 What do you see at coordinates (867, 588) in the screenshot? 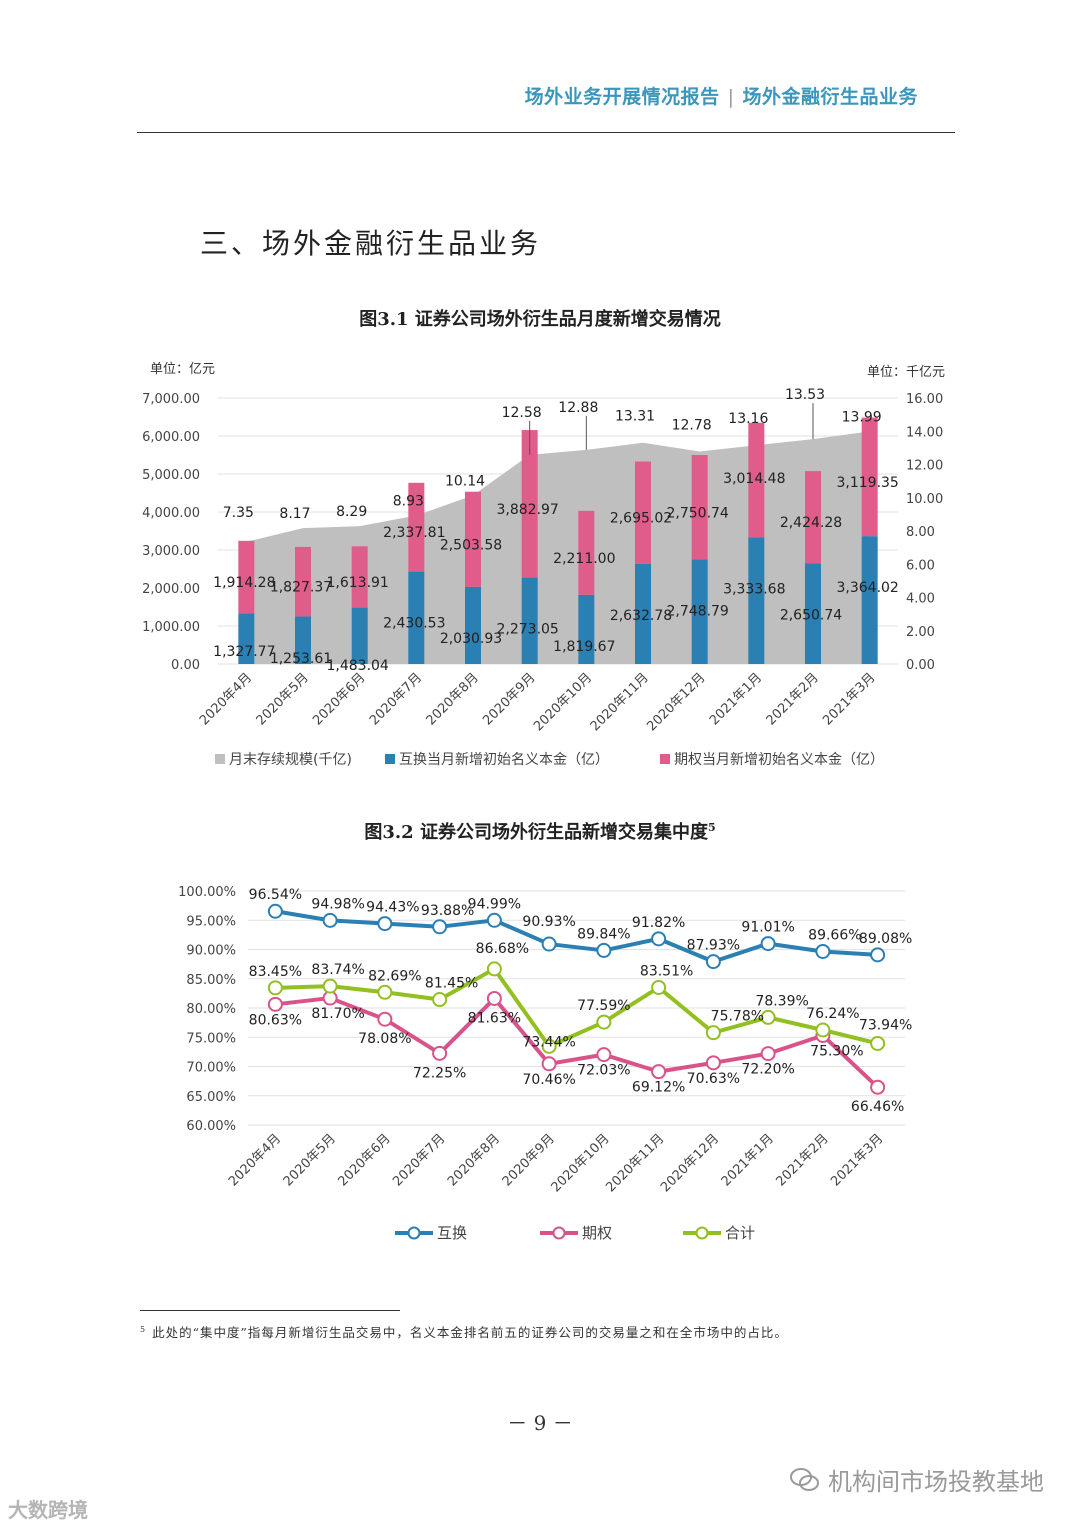
I see `swap-data-label: 3,364.02` at bounding box center [867, 588].